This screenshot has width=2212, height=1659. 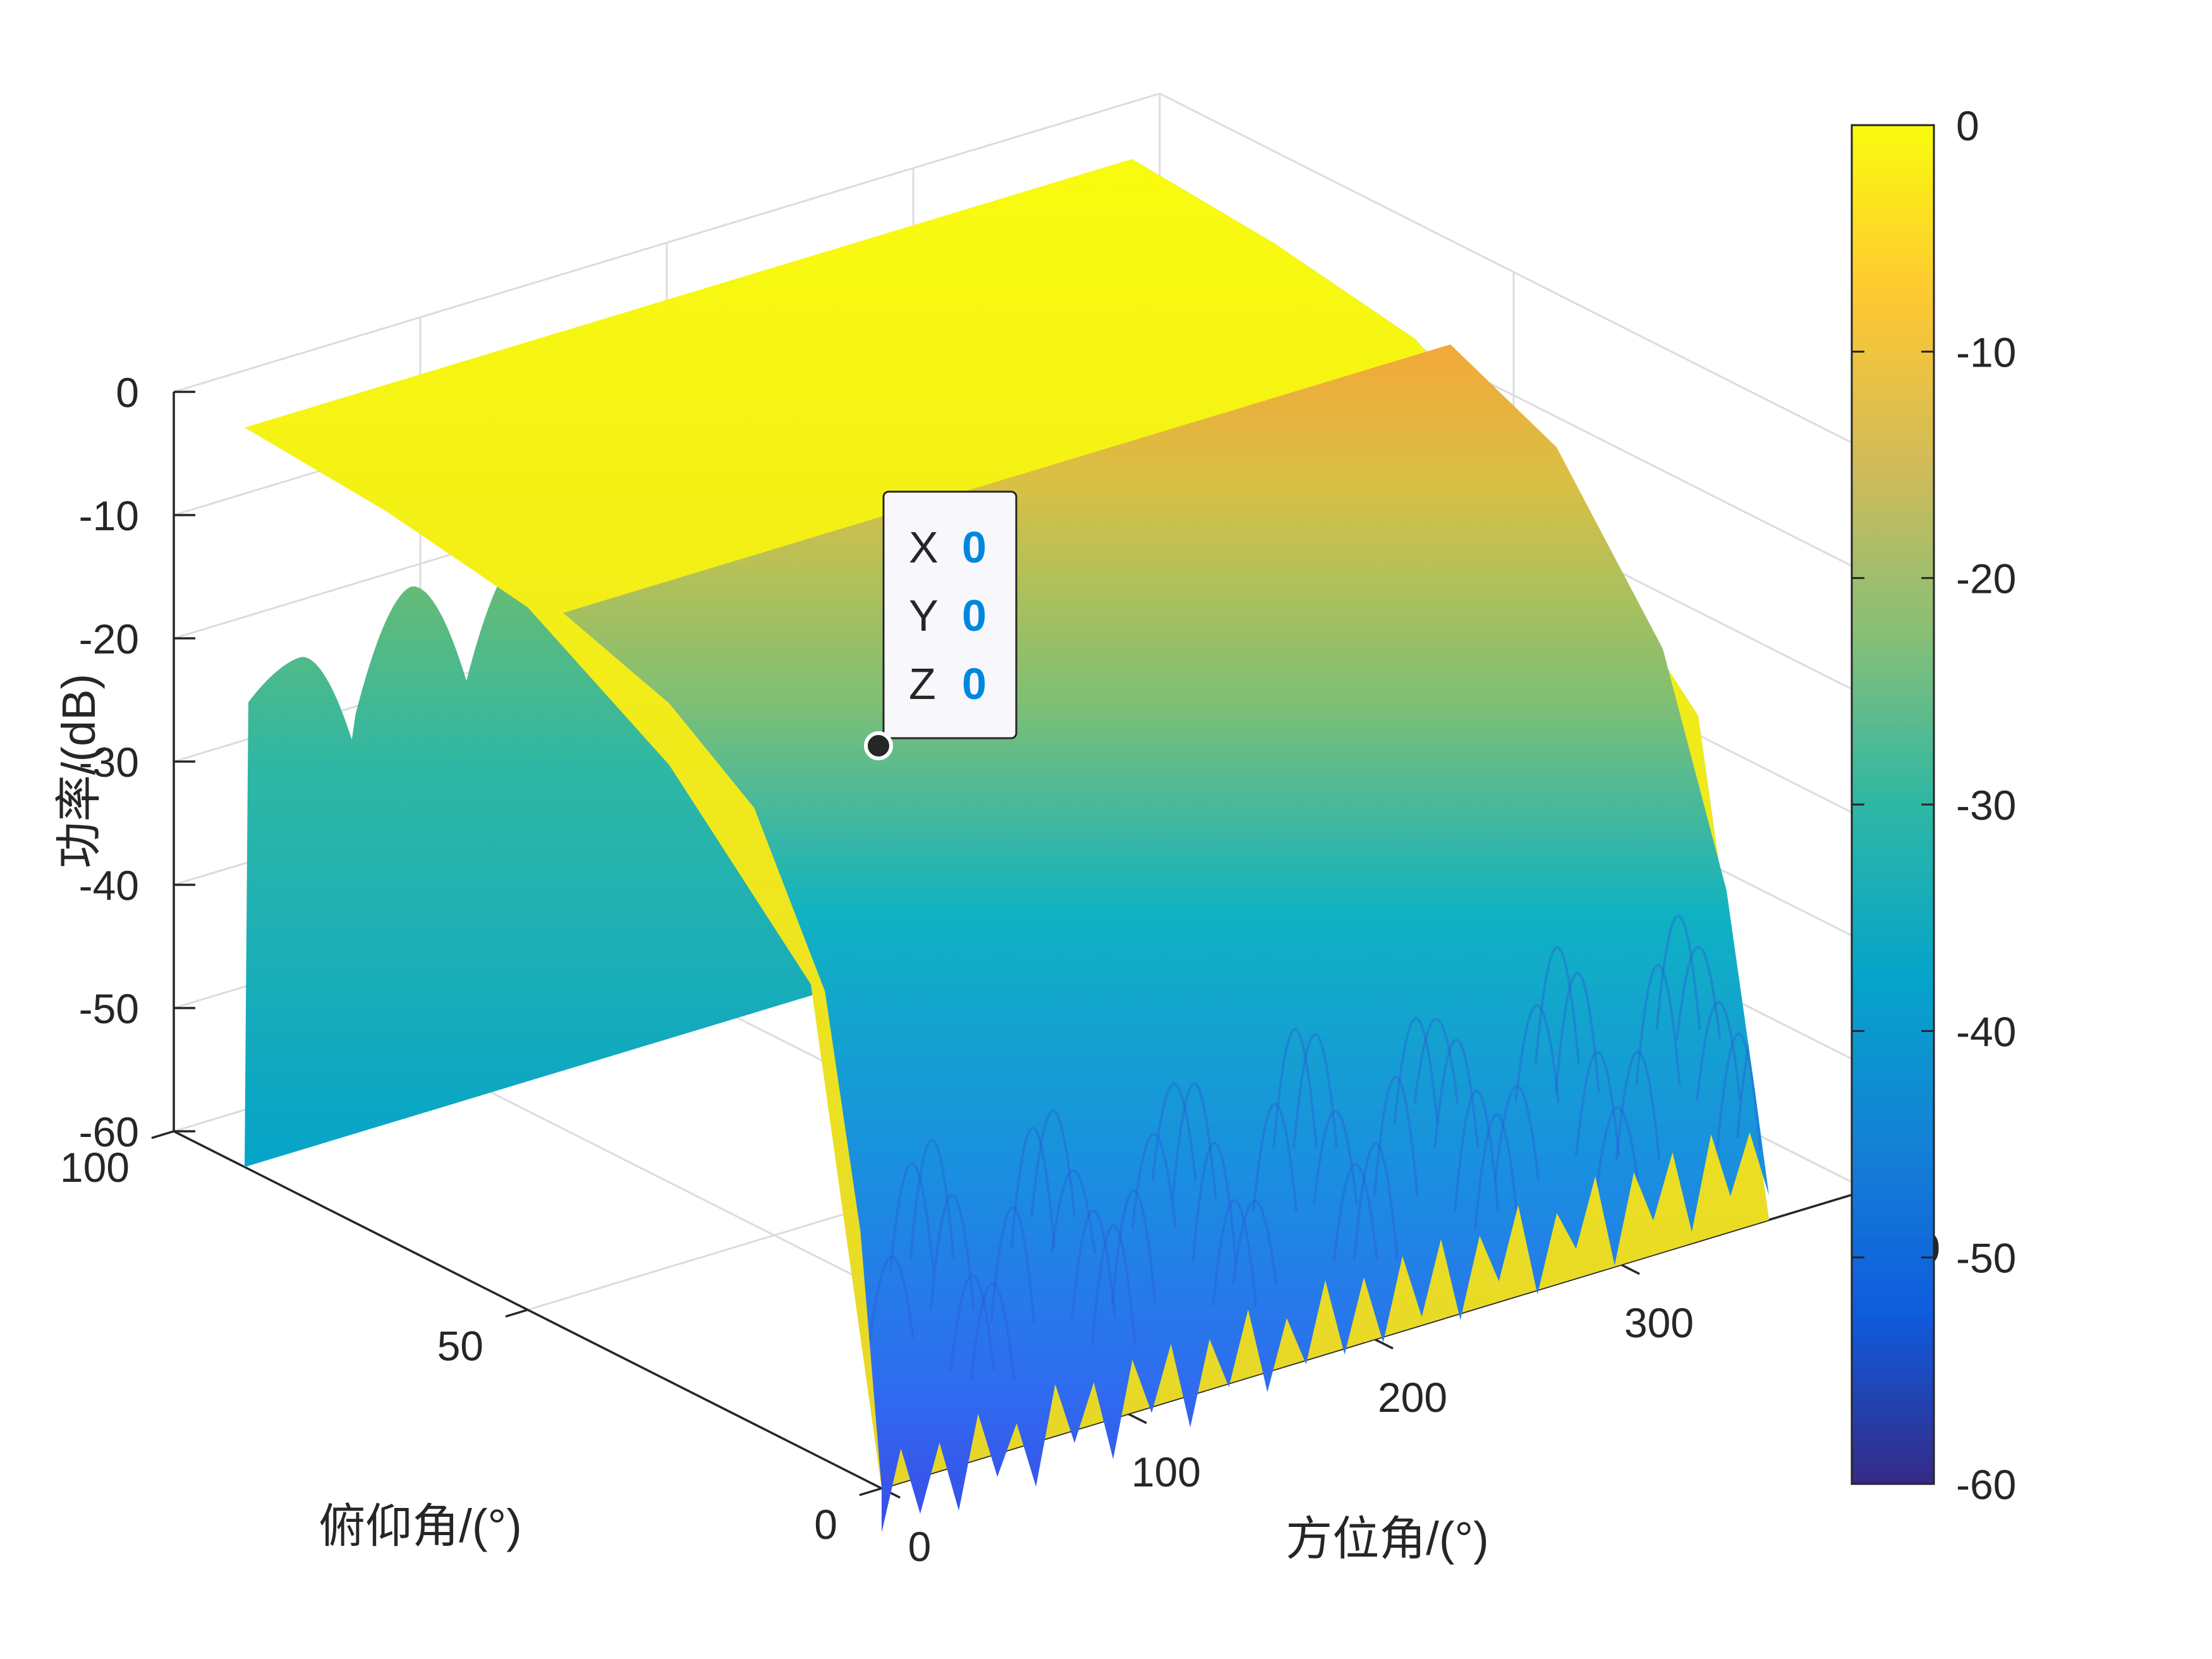 What do you see at coordinates (109, 1132) in the screenshot?
I see `z-tick-label: -60` at bounding box center [109, 1132].